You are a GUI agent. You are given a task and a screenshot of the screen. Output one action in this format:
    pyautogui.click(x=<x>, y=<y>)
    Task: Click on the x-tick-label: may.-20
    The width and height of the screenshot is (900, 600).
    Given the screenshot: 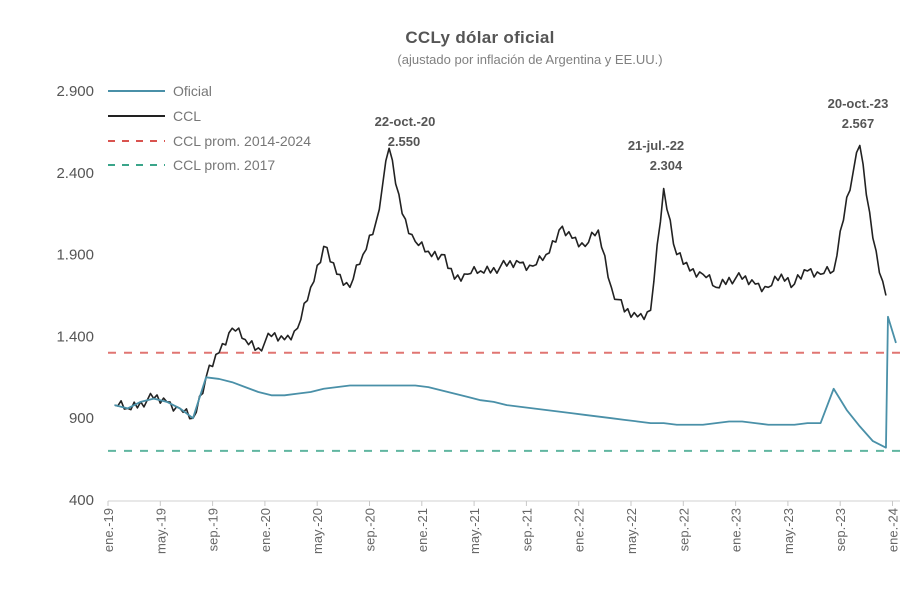 What is the action you would take?
    pyautogui.click(x=317, y=531)
    